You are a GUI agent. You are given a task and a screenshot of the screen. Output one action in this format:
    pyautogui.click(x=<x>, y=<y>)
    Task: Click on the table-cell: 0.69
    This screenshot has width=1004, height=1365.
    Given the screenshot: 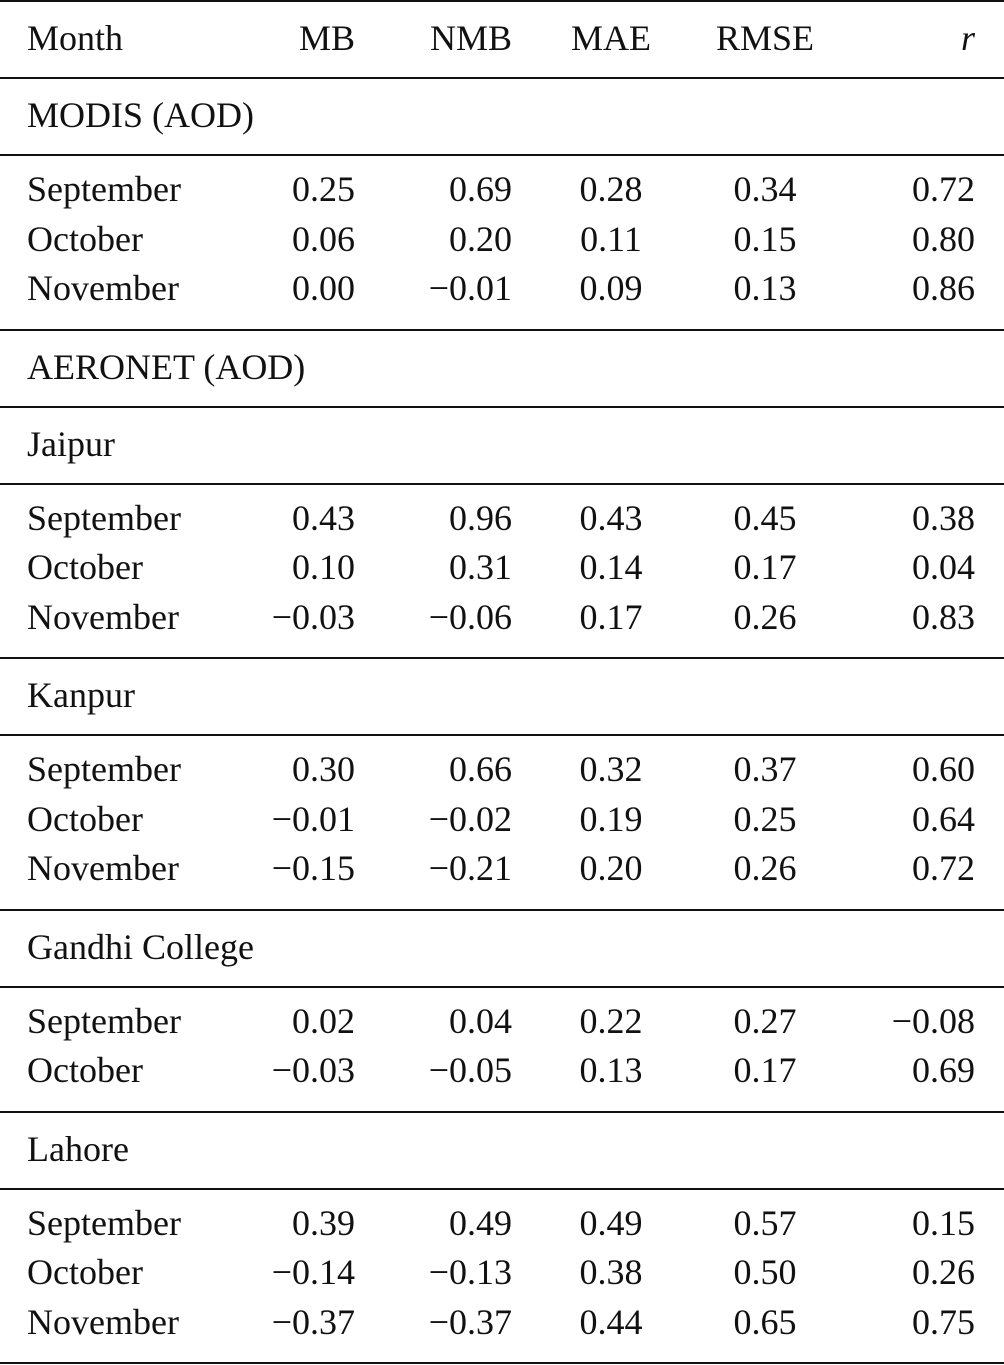 What is the action you would take?
    pyautogui.click(x=943, y=1070)
    